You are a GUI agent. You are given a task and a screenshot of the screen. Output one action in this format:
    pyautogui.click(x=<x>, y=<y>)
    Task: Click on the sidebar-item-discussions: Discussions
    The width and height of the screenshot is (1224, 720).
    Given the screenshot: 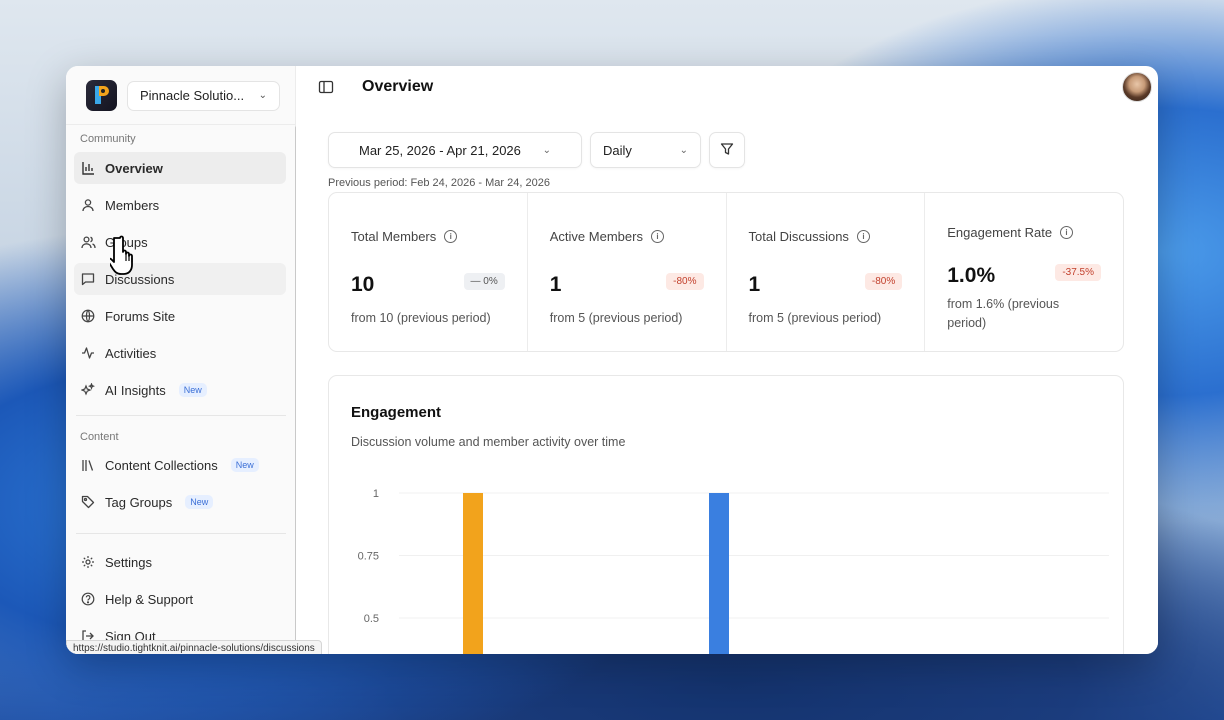 What is the action you would take?
    pyautogui.click(x=180, y=279)
    